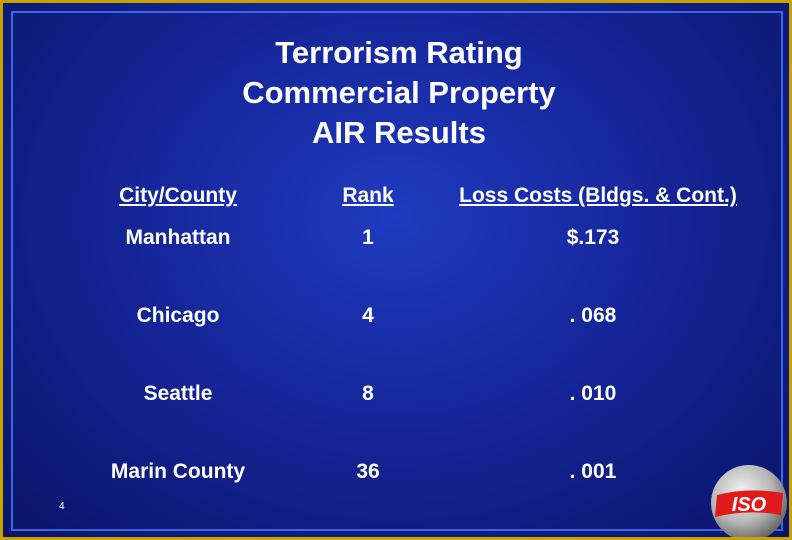 Image resolution: width=792 pixels, height=540 pixels. What do you see at coordinates (178, 393) in the screenshot?
I see `table-row-3-city: Seattle` at bounding box center [178, 393].